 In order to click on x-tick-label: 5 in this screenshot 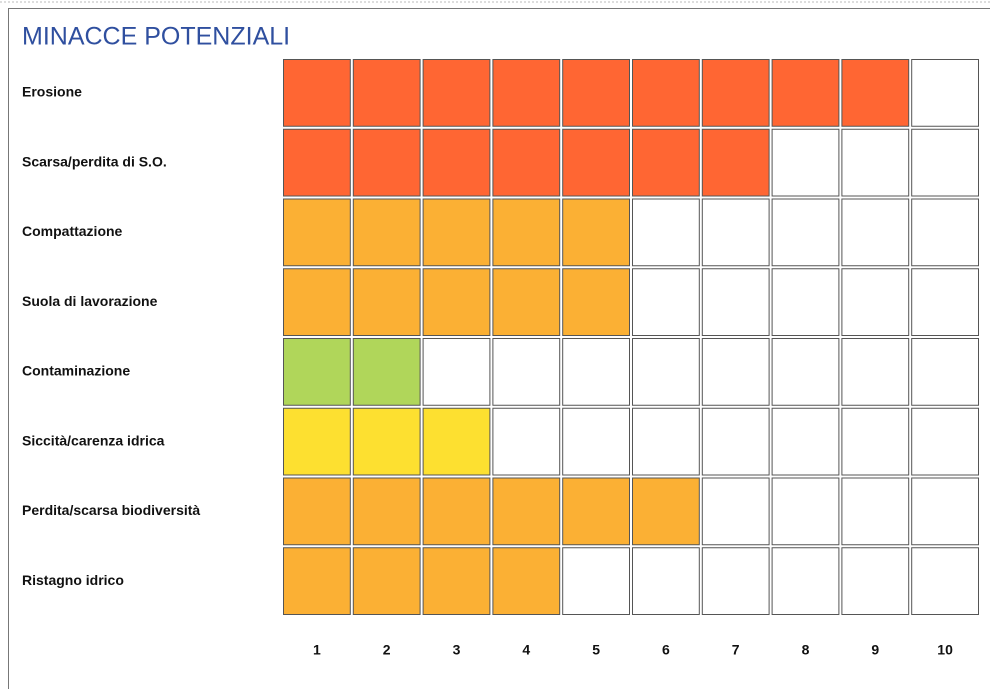, I will do `click(596, 650)`.